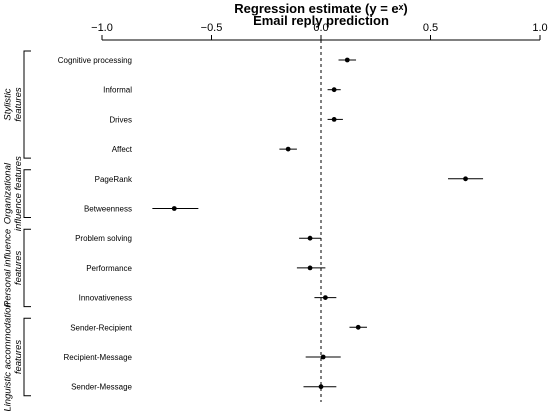 This screenshot has width=550, height=411. Describe the element at coordinates (208, 298) in the screenshot. I see `feature-row: Innovativeness` at that location.